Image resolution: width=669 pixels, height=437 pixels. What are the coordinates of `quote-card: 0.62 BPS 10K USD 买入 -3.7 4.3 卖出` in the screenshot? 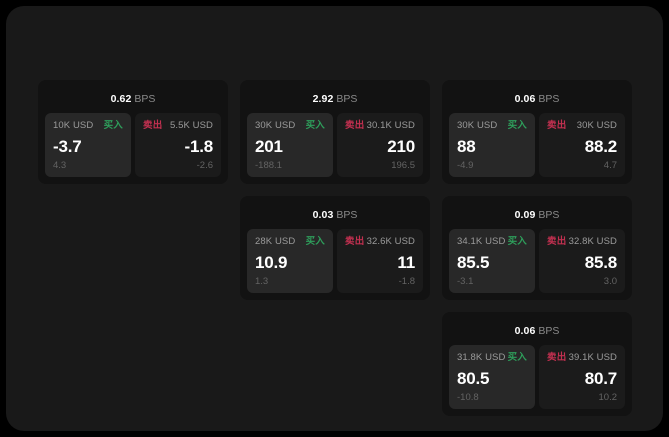 It's located at (133, 132).